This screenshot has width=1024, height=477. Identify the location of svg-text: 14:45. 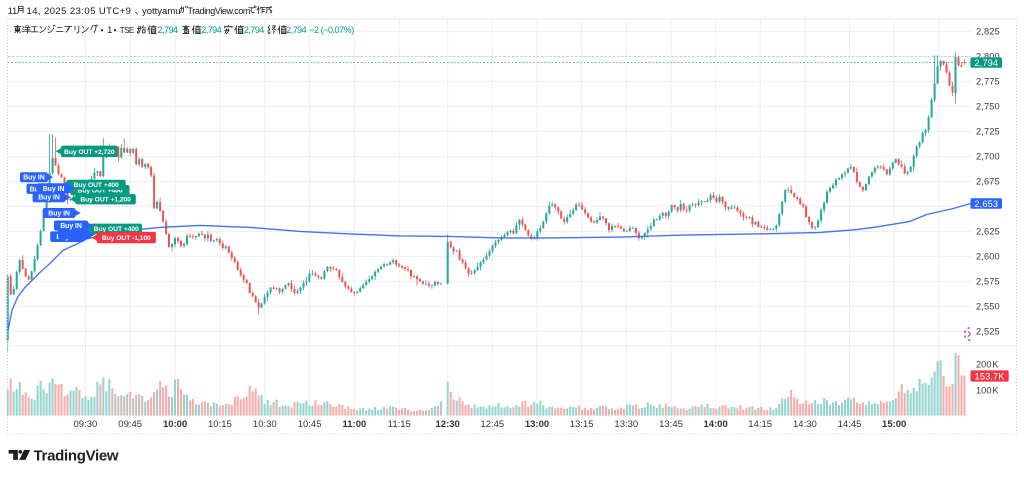
(850, 424).